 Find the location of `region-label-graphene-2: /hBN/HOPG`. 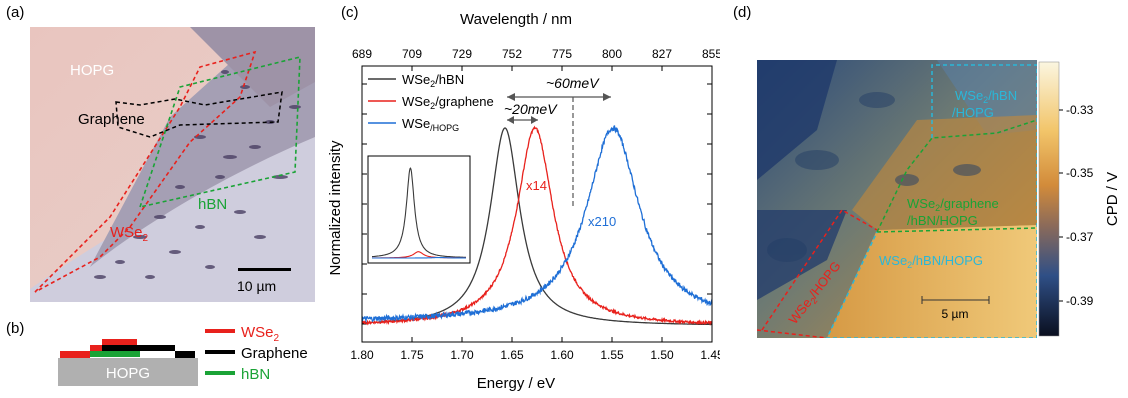

region-label-graphene-2: /hBN/HOPG is located at coordinates (942, 220).